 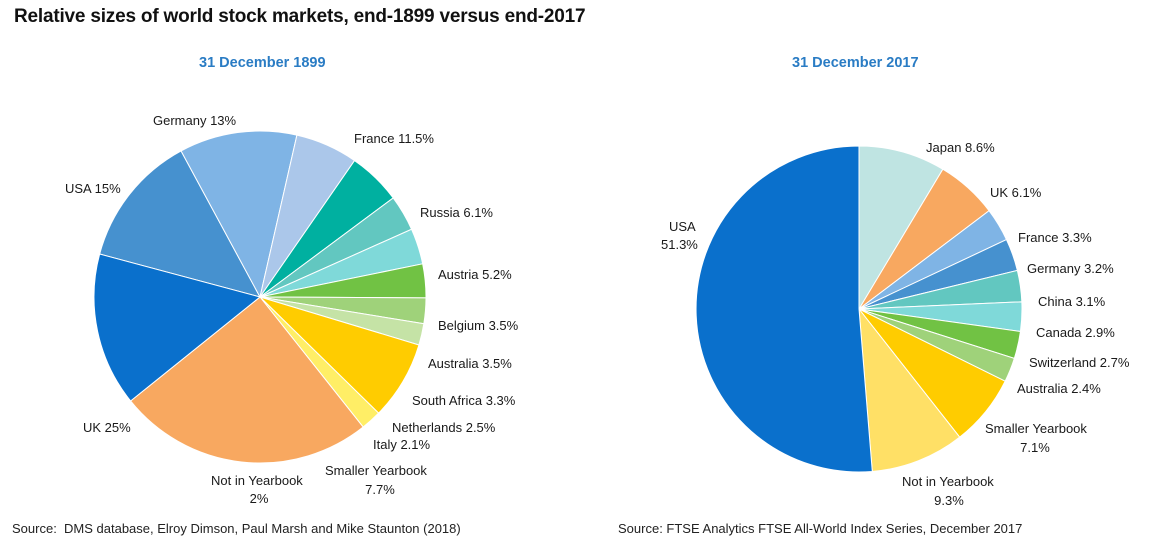 I want to click on pie-0-label-8: Italy 2.1%, so click(x=402, y=444).